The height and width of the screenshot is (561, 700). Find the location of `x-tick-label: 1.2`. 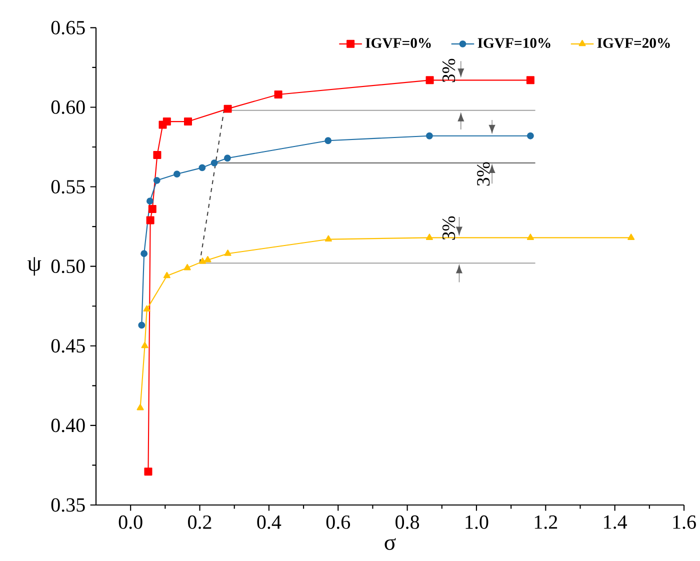

x-tick-label: 1.2 is located at coordinates (546, 522).